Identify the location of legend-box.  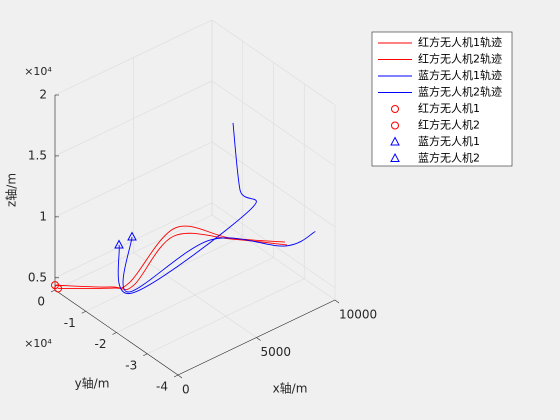
(442, 99).